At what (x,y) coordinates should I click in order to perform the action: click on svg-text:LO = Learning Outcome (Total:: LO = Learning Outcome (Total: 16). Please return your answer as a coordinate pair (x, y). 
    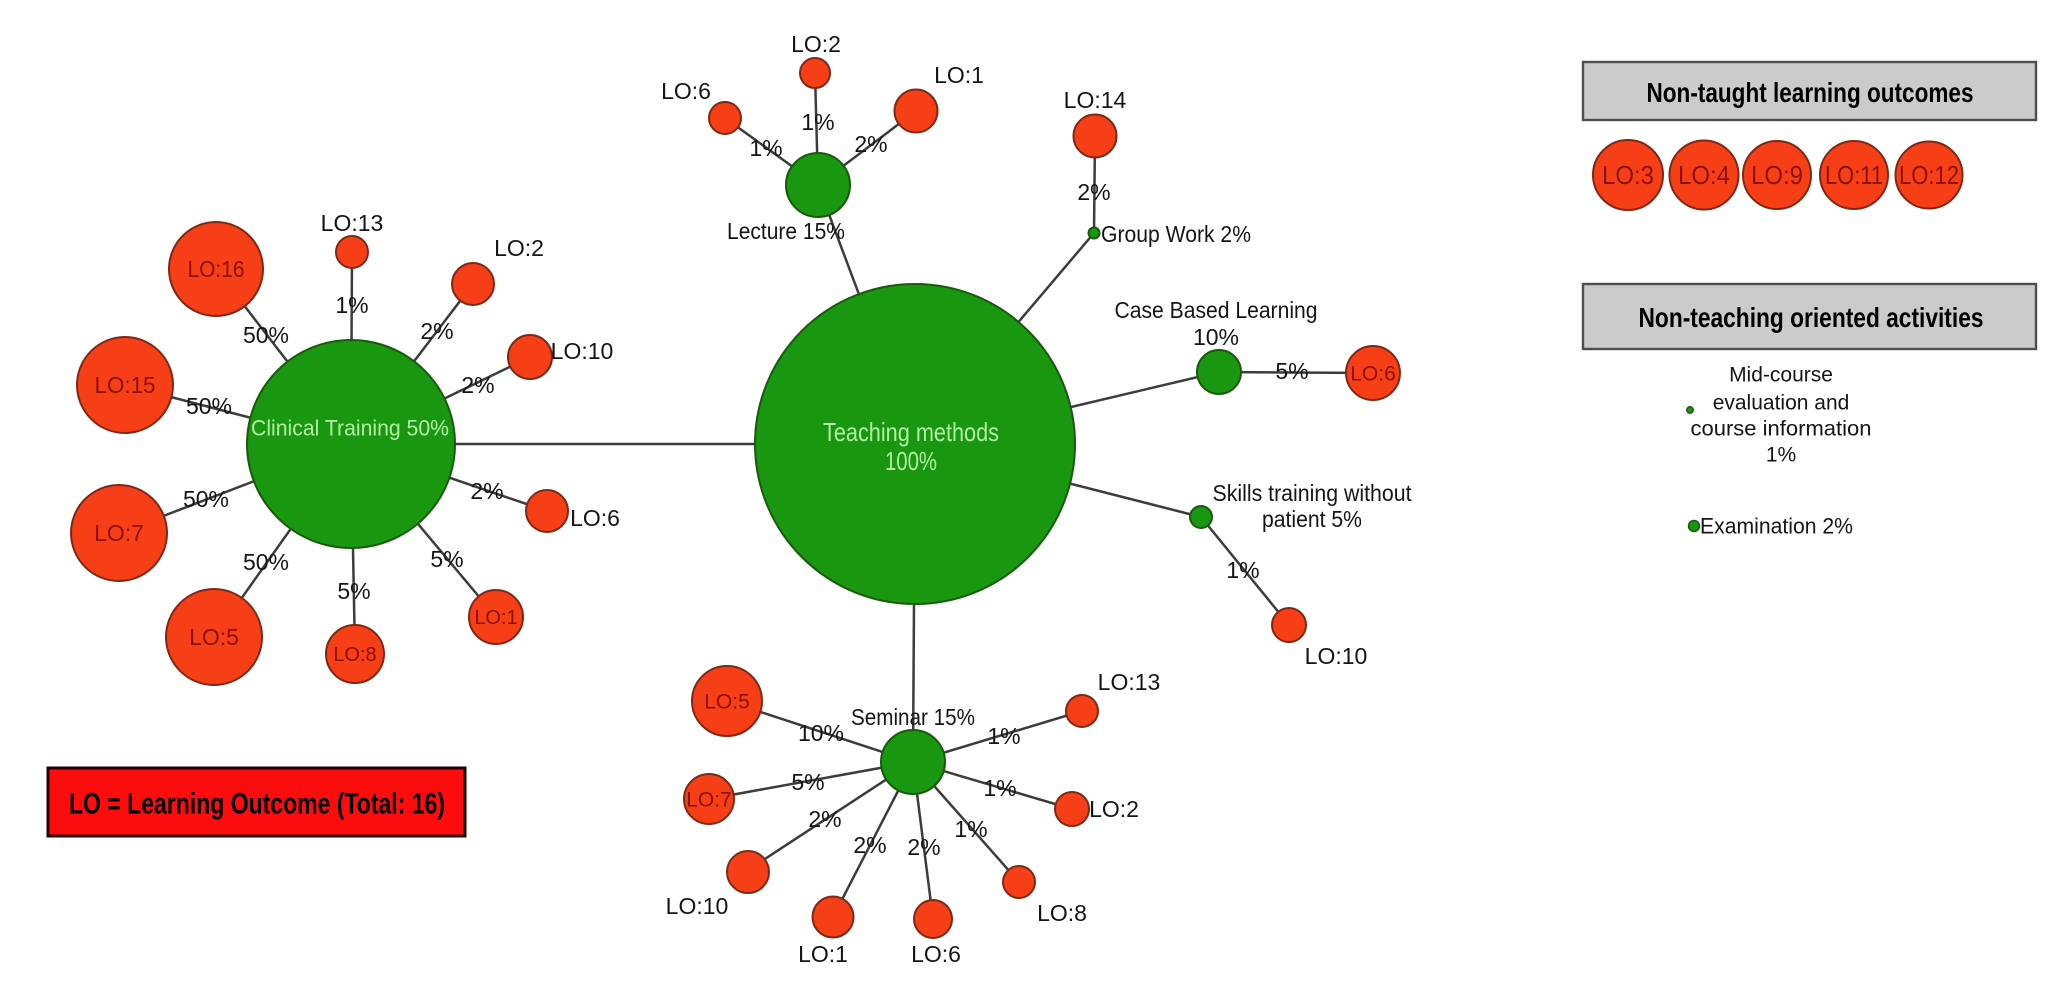
    Looking at the image, I should click on (257, 804).